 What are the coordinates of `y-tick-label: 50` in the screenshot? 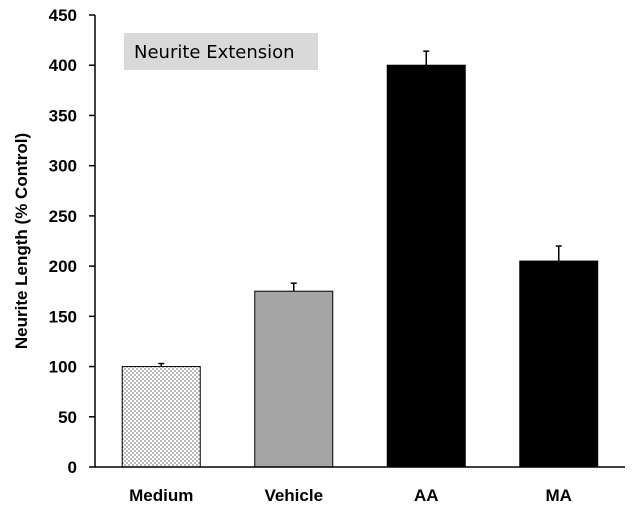 It's located at (67, 417).